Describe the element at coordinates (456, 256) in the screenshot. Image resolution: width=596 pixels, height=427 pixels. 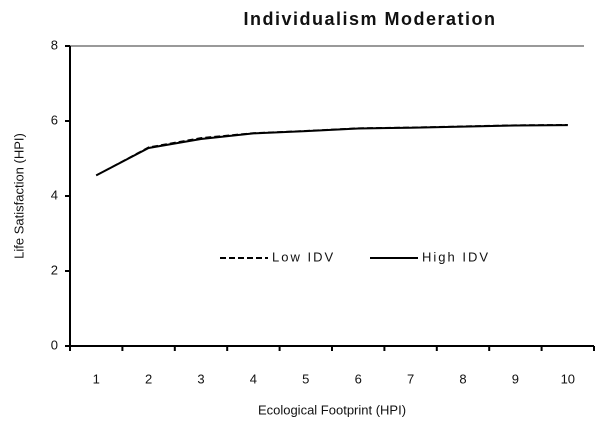
I see `legend-label: High IDV` at that location.